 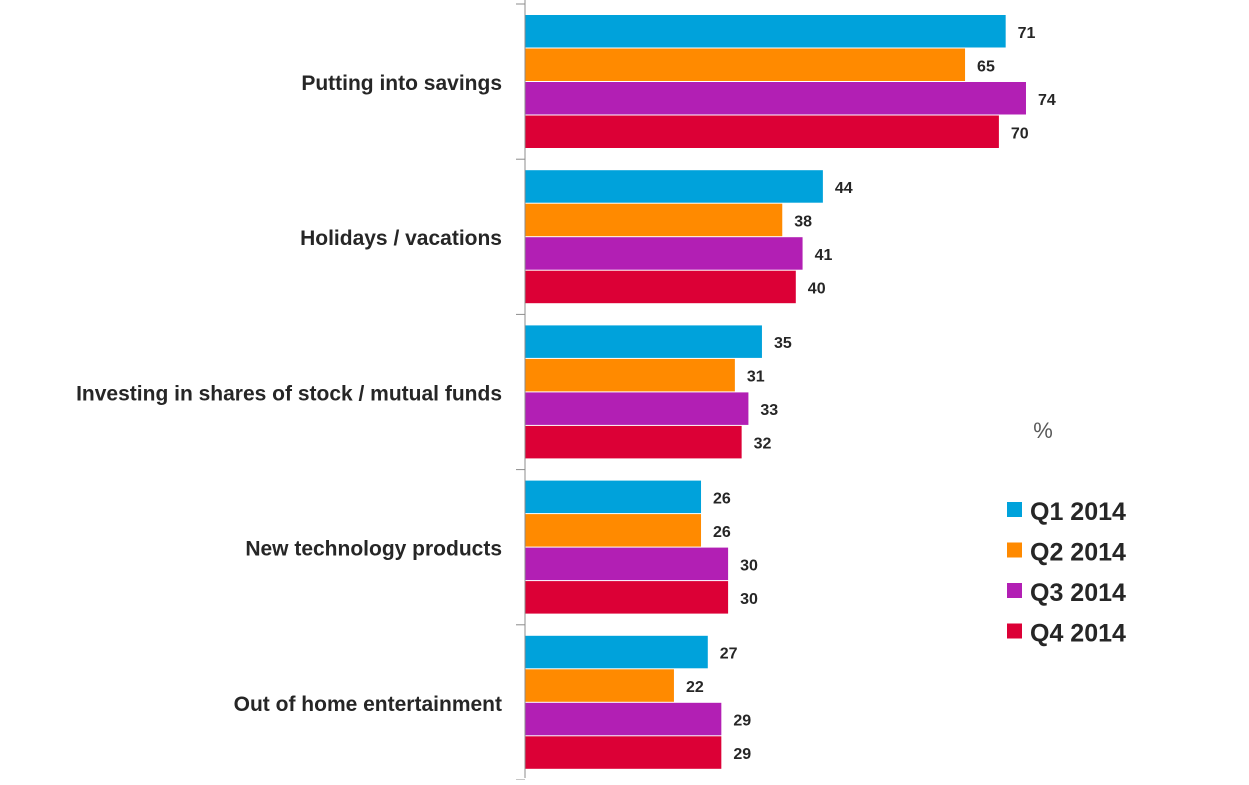 What do you see at coordinates (783, 343) in the screenshot?
I see `data-label: 35` at bounding box center [783, 343].